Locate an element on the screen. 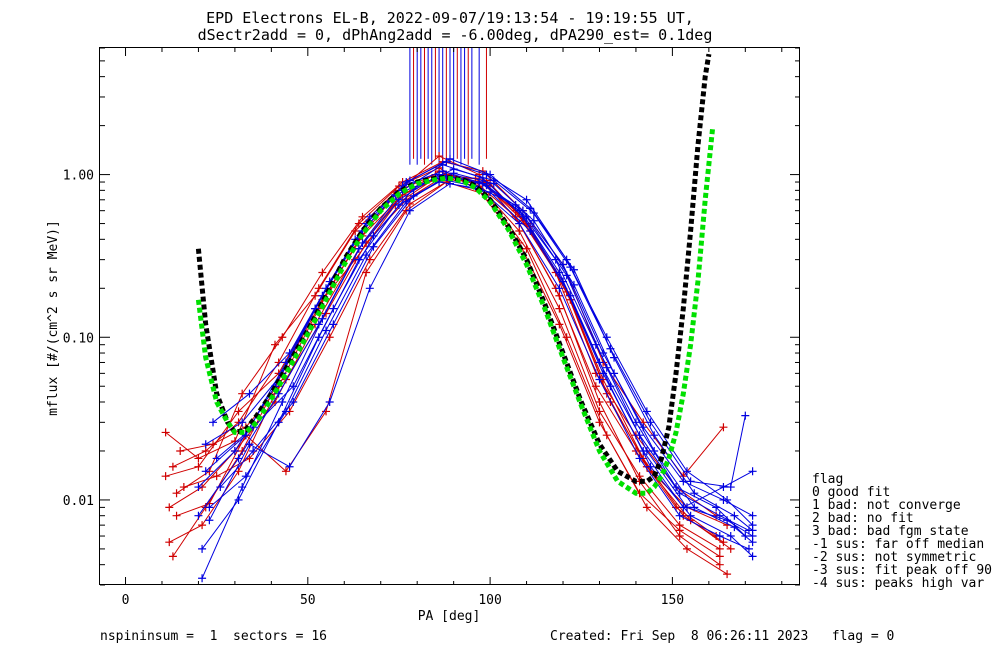  y-tick-label: 0.01 is located at coordinates (78, 501).